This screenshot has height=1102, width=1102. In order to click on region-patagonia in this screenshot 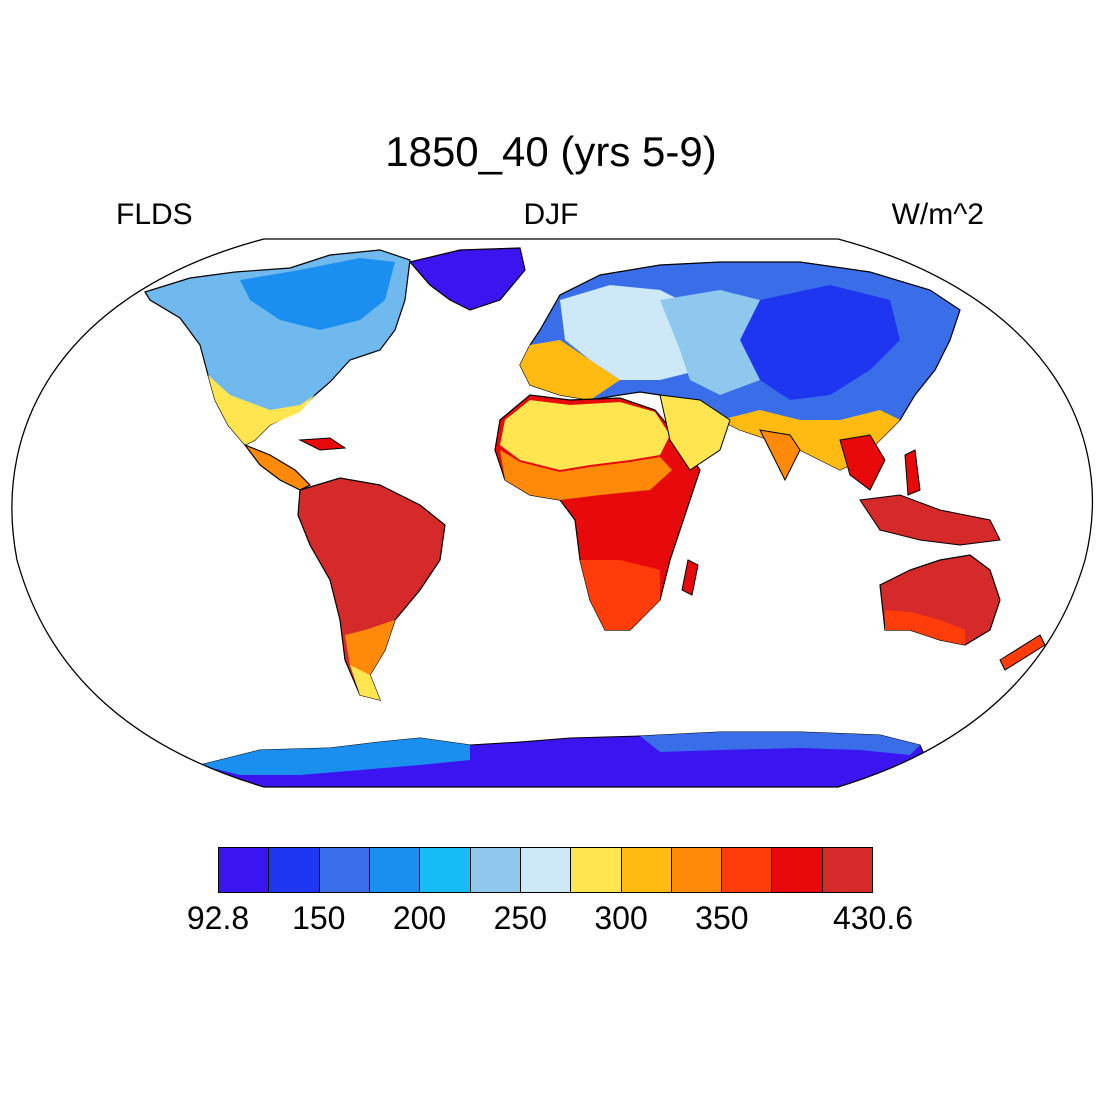, I will do `click(365, 682)`.